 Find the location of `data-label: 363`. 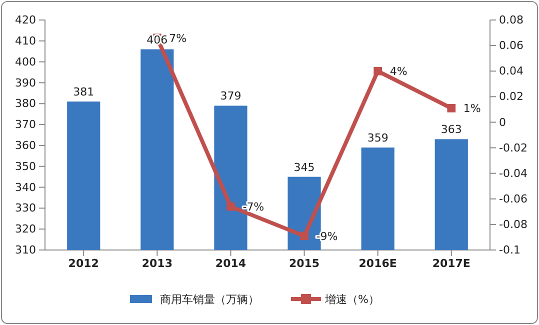

data-label: 363 is located at coordinates (451, 129).